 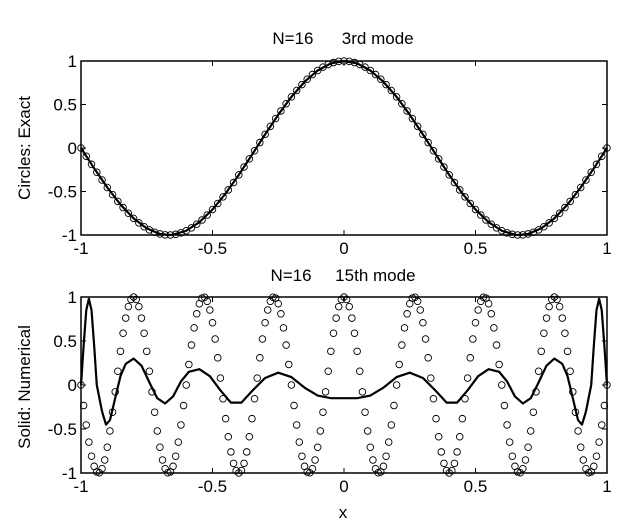 What do you see at coordinates (24, 148) in the screenshot?
I see `top-y-axis-label: Circles: Exact` at bounding box center [24, 148].